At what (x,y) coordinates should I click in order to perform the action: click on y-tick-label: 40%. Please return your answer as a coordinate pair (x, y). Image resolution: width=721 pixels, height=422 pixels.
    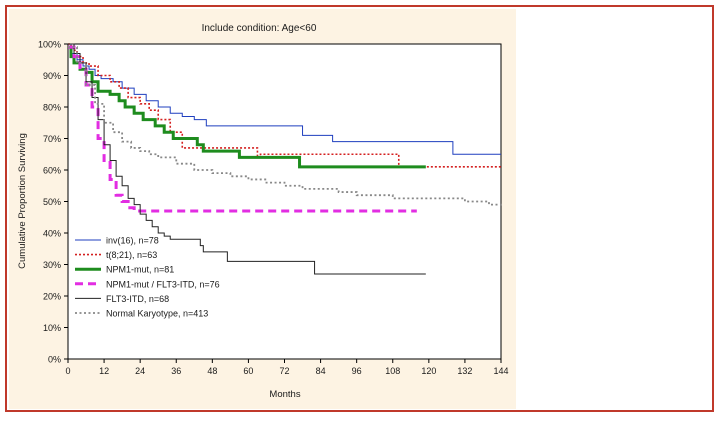
    Looking at the image, I should click on (52, 234).